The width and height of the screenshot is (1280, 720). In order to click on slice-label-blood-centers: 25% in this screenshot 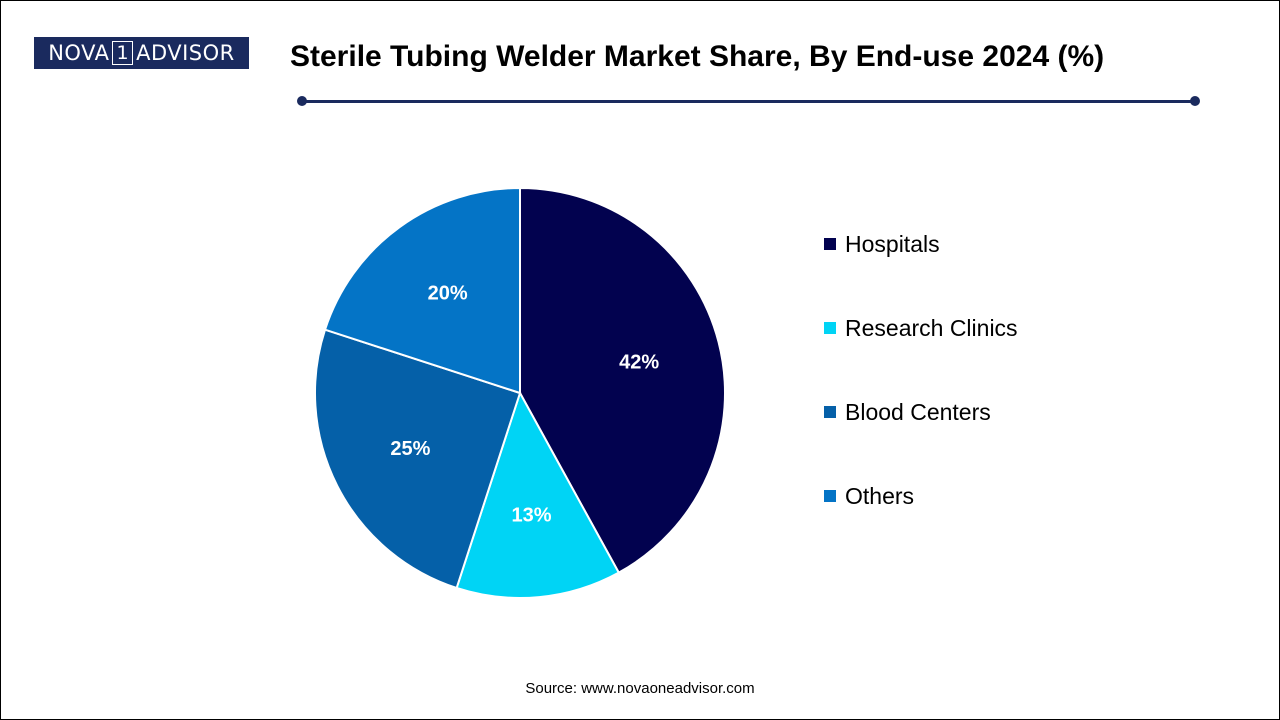, I will do `click(410, 449)`.